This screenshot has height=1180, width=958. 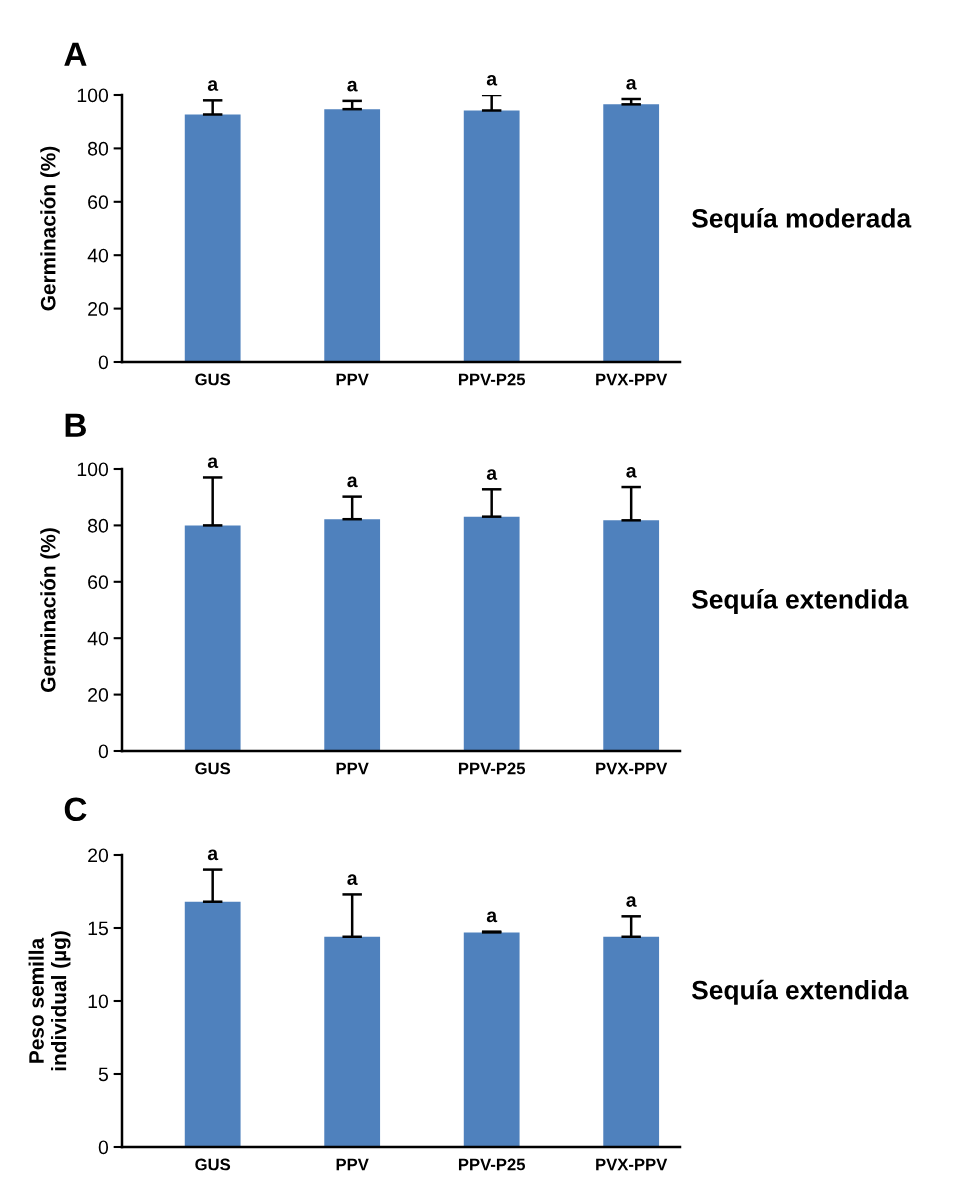 I want to click on chart-title: C, so click(x=75, y=809).